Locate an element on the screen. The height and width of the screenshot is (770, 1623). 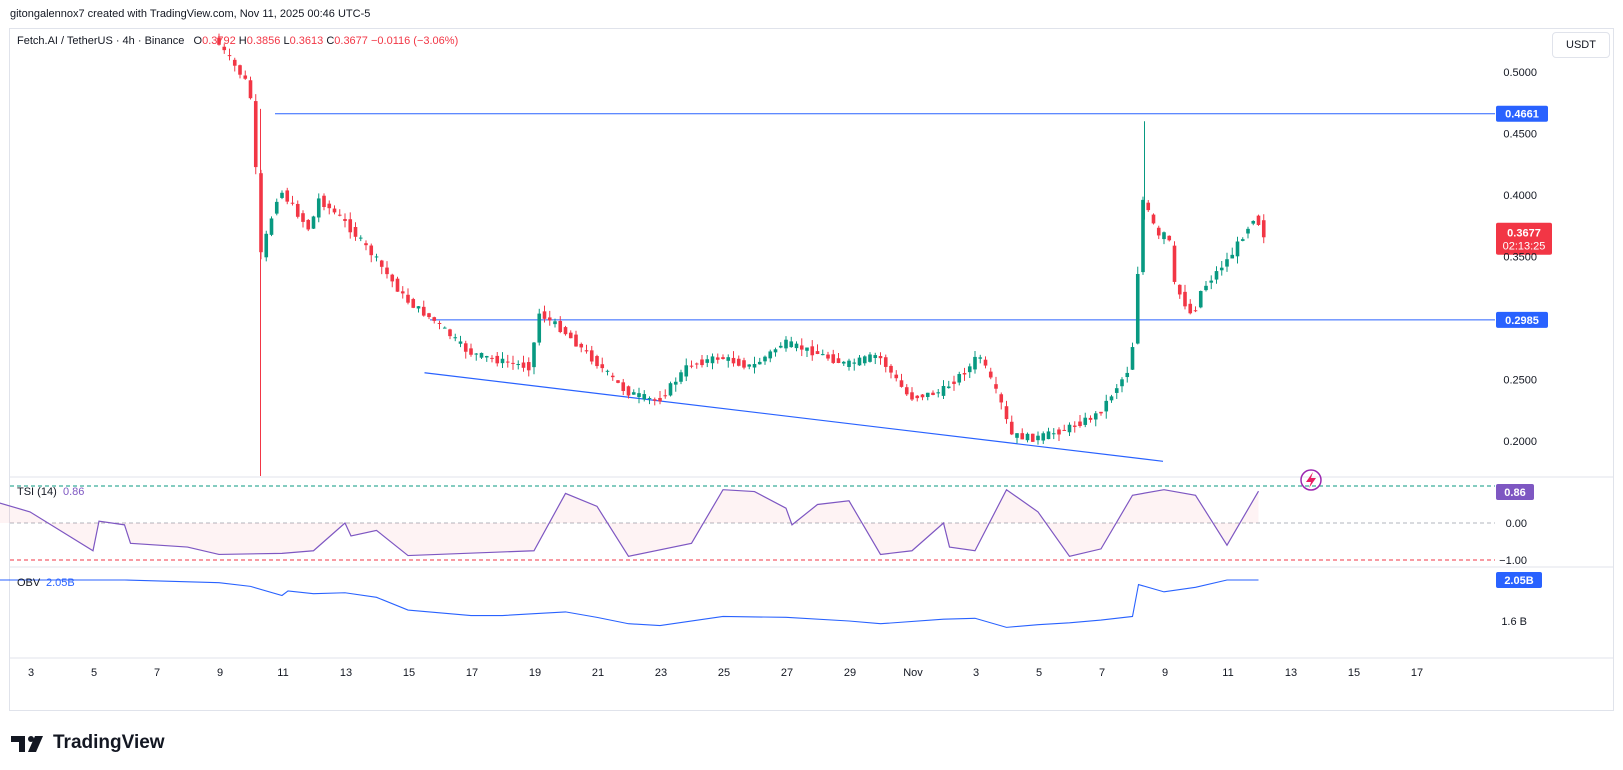
tsi-tick-label: 0.00 is located at coordinates (1516, 524).